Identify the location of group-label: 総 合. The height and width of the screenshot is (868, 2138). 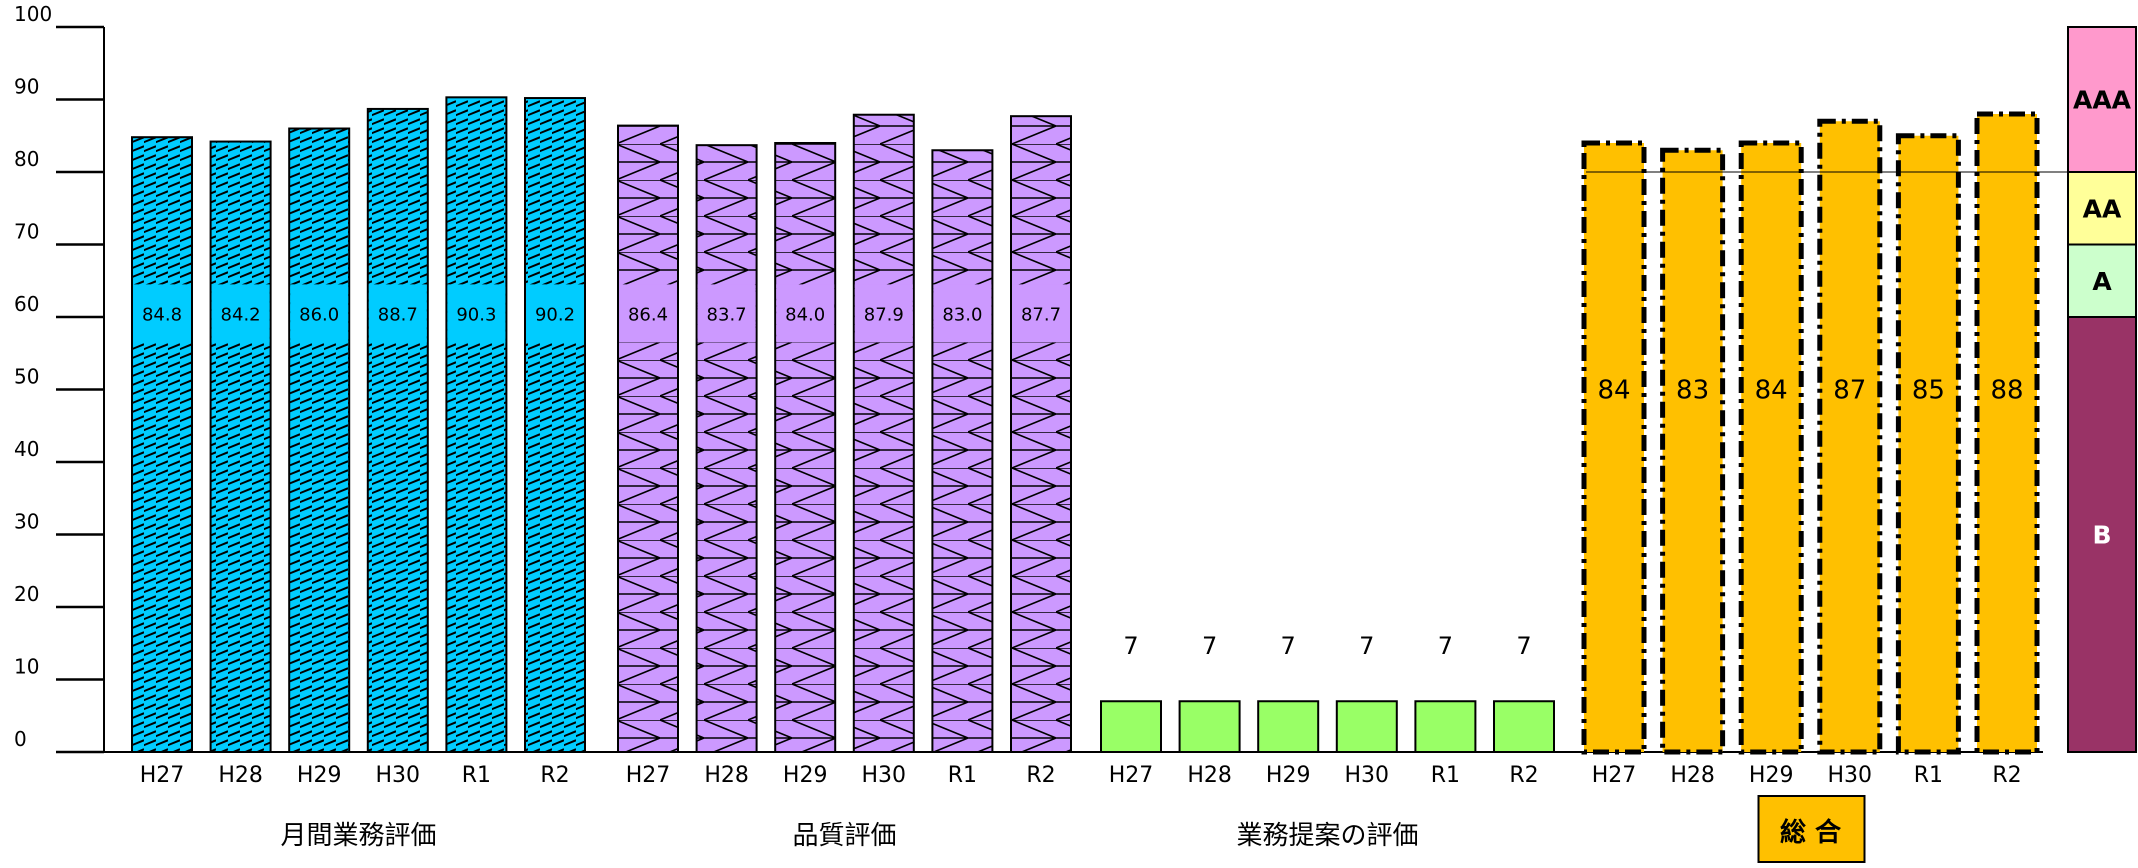
(1811, 832).